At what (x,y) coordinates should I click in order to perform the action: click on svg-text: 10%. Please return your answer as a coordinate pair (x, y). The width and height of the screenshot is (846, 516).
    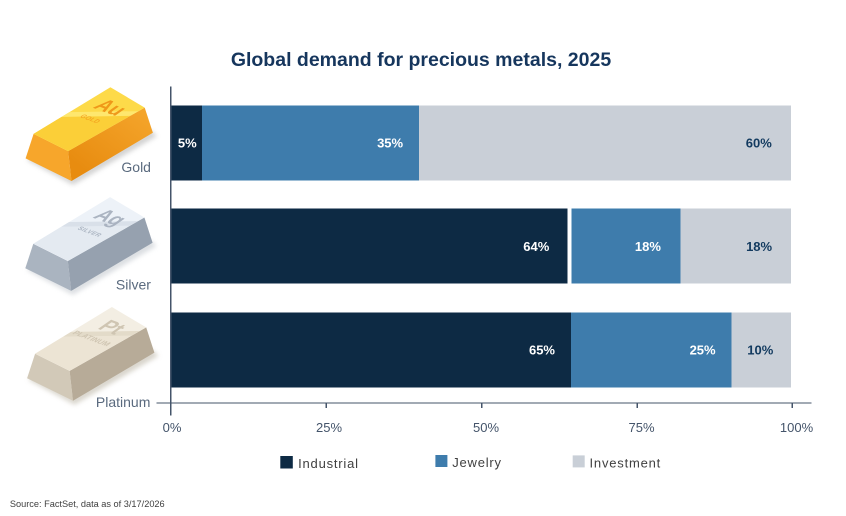
    Looking at the image, I should click on (760, 350).